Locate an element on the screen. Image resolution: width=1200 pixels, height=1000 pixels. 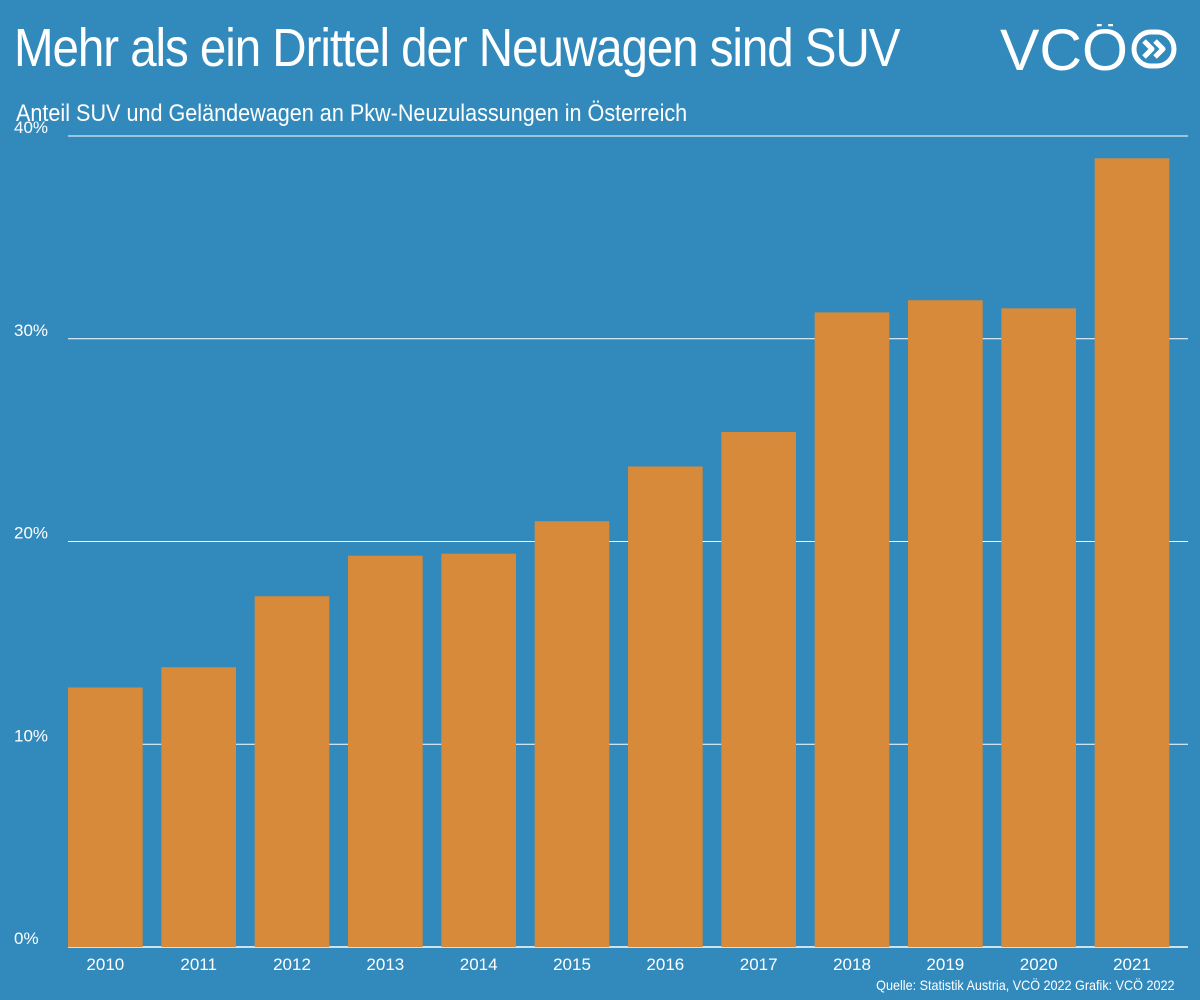
x-tick-label: 2012 is located at coordinates (292, 964).